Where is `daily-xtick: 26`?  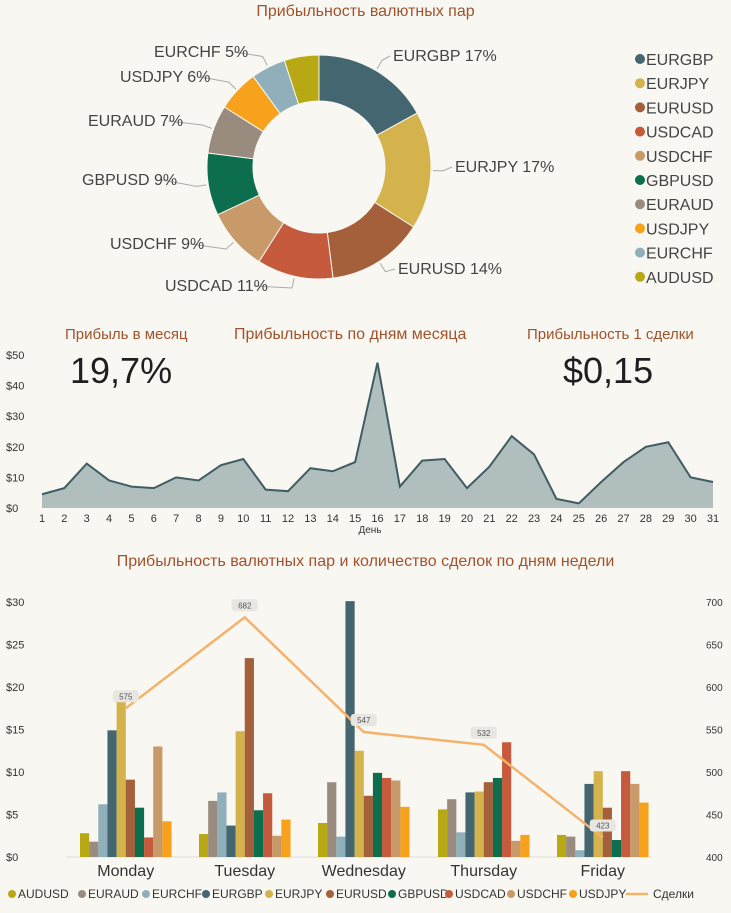
daily-xtick: 26 is located at coordinates (601, 519).